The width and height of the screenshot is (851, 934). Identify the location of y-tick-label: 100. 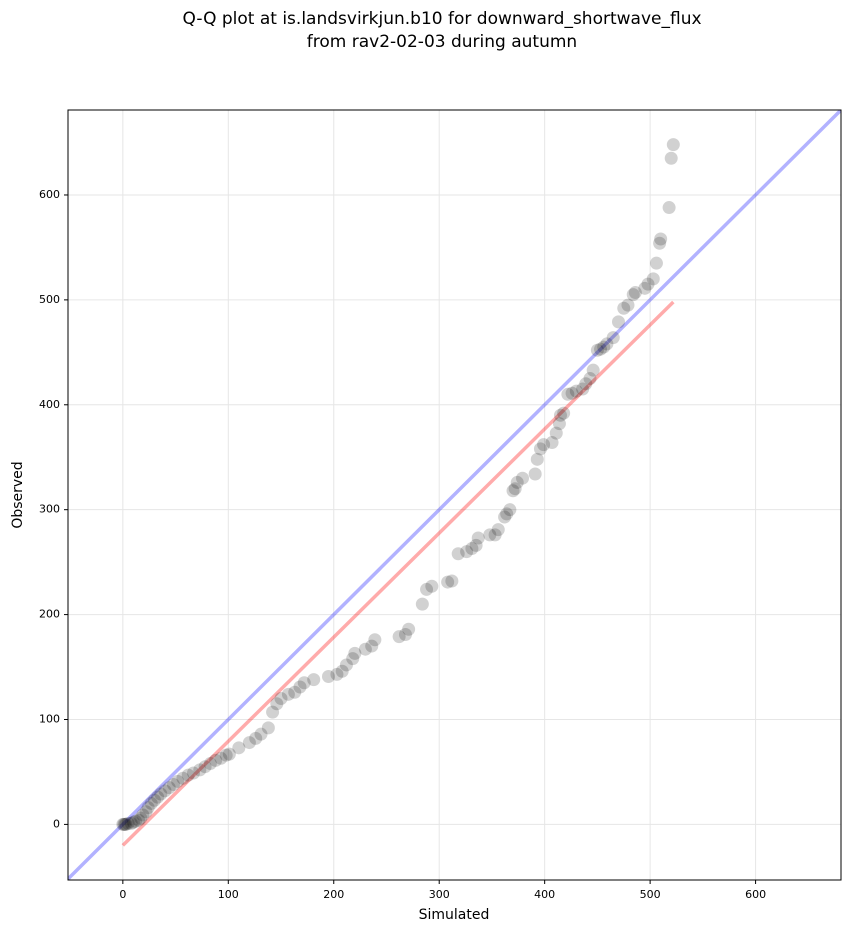
(49, 718).